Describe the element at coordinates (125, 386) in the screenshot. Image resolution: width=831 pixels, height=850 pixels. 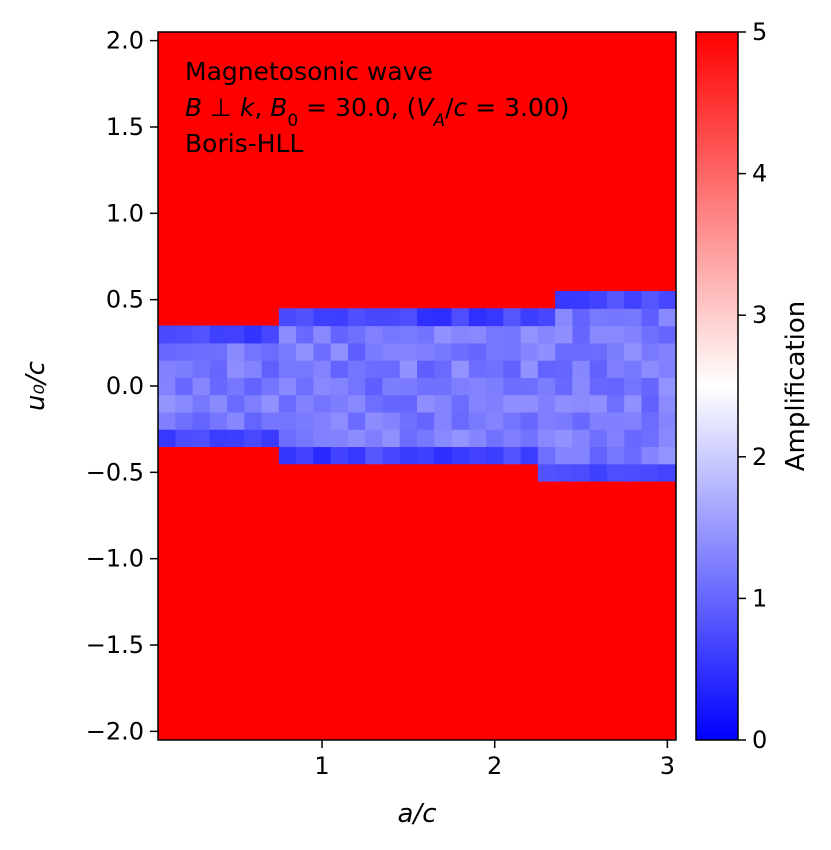
I see `y-tick-label: 0.0` at that location.